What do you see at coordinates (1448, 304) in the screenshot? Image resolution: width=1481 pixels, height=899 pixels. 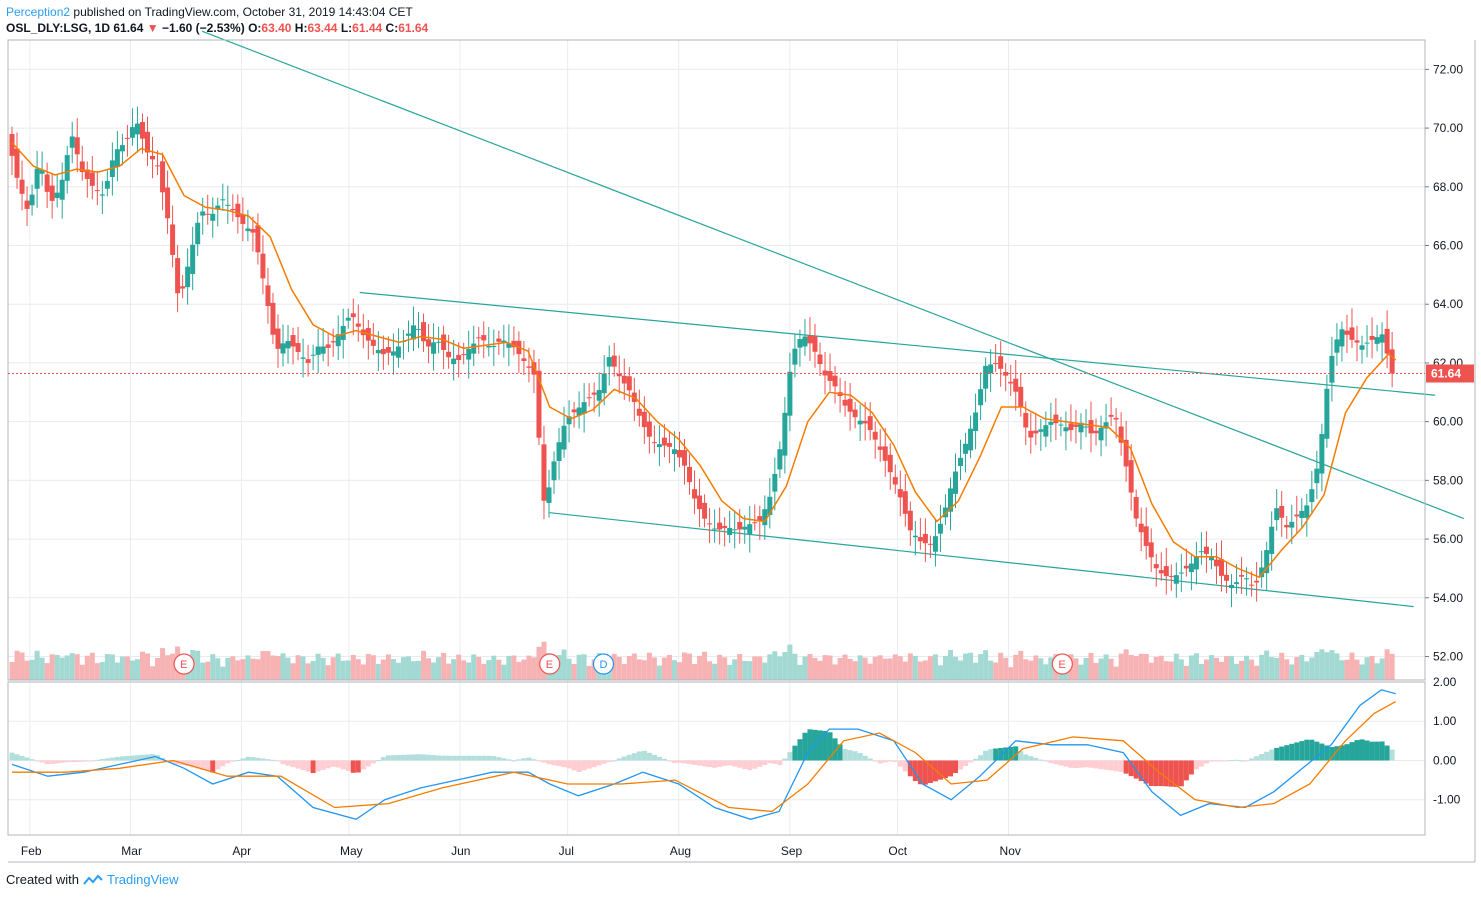 I see `price-tick-label: 64.00` at bounding box center [1448, 304].